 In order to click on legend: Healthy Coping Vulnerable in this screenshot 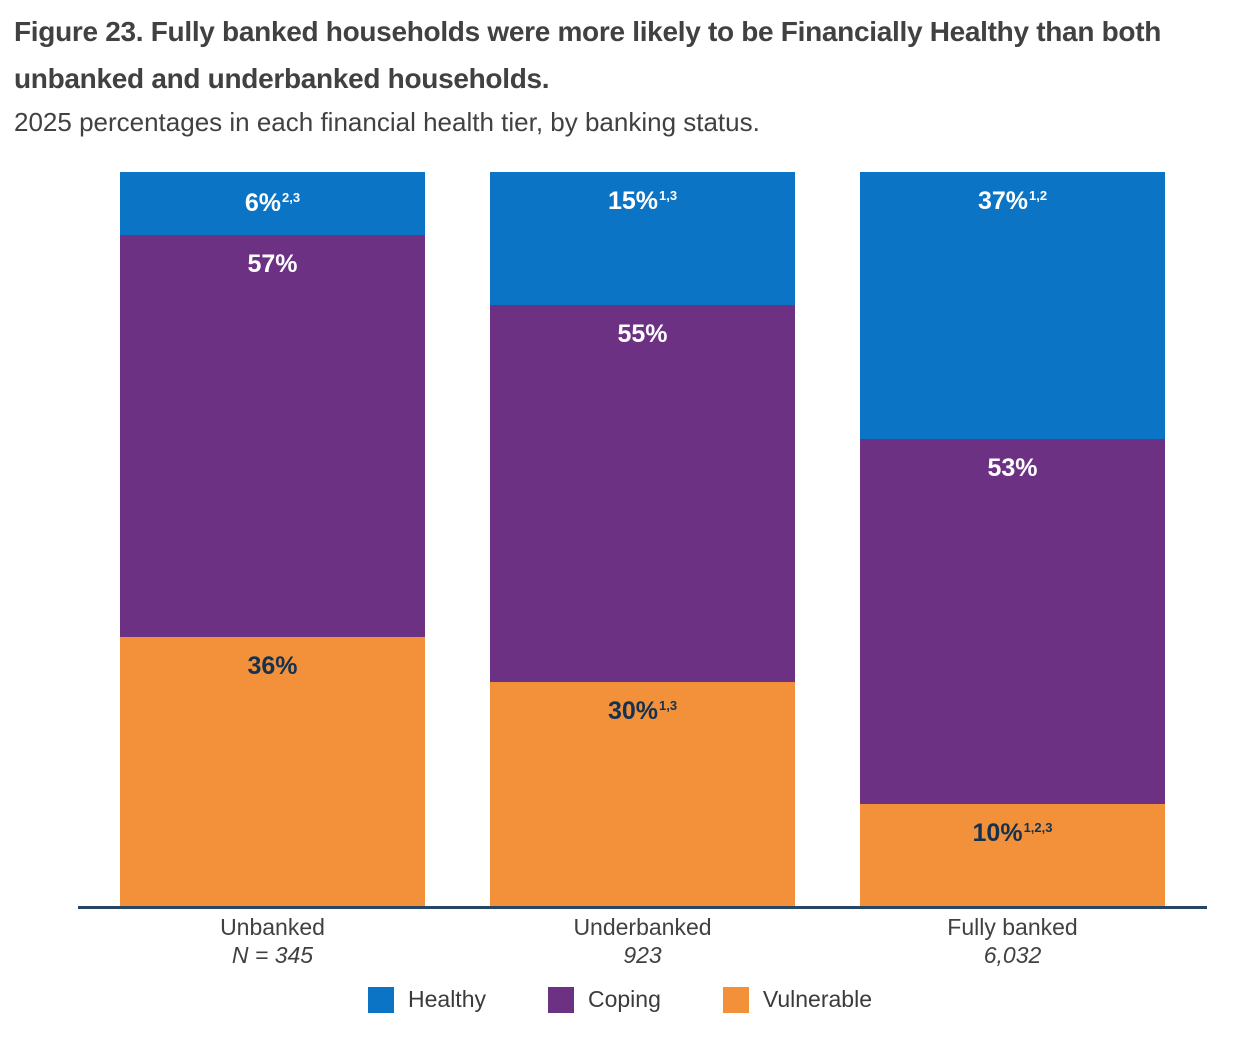, I will do `click(620, 999)`.